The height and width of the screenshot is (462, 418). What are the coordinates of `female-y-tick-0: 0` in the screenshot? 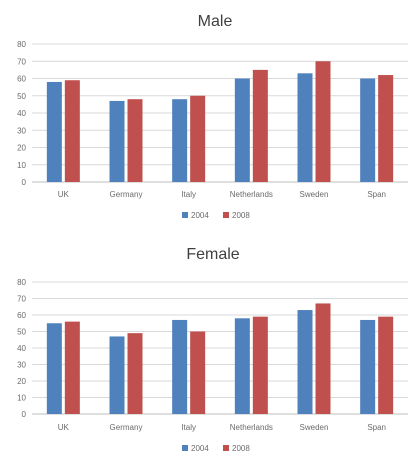 It's located at (24, 414).